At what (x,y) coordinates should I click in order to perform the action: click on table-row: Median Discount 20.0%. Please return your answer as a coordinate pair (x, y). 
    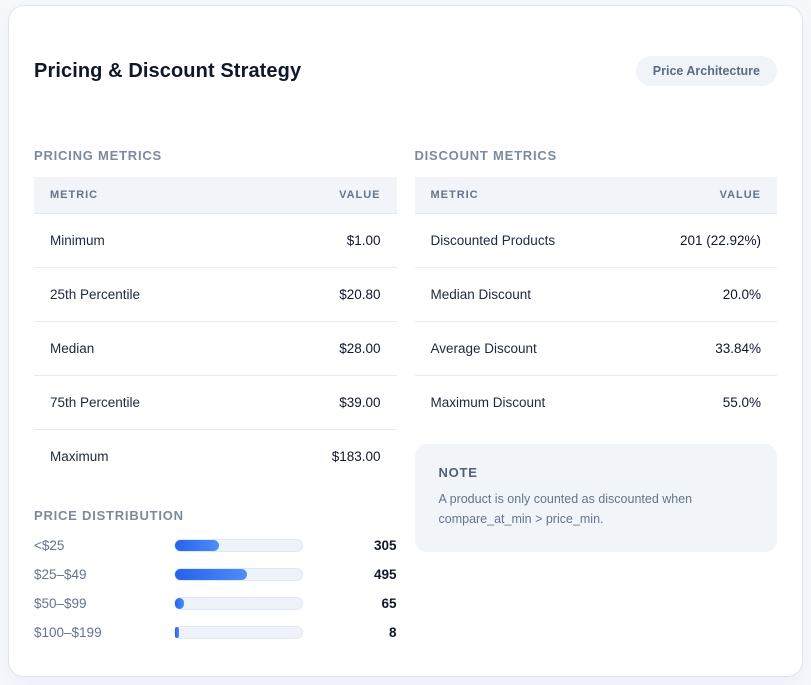
    Looking at the image, I should click on (595, 294).